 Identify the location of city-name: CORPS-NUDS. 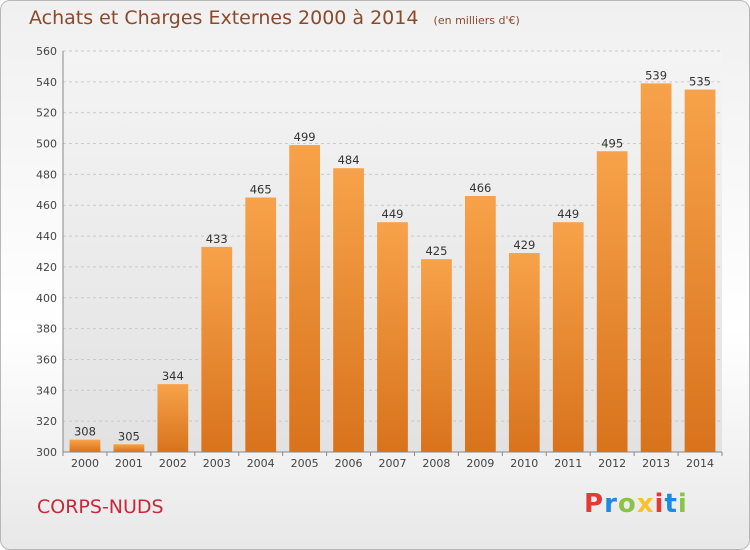
(100, 507).